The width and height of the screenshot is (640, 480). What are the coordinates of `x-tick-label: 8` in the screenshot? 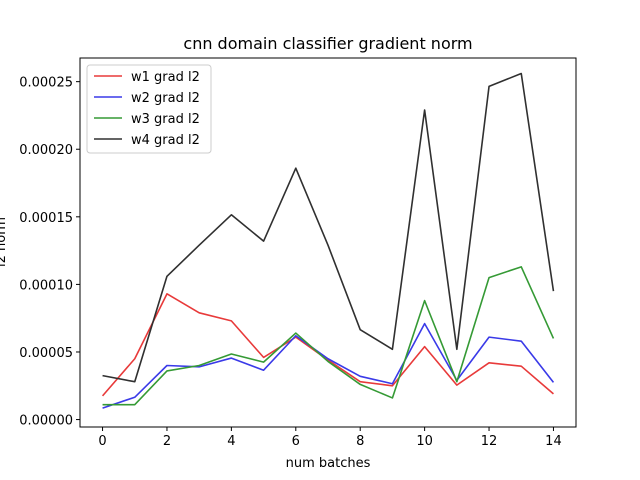 It's located at (360, 441).